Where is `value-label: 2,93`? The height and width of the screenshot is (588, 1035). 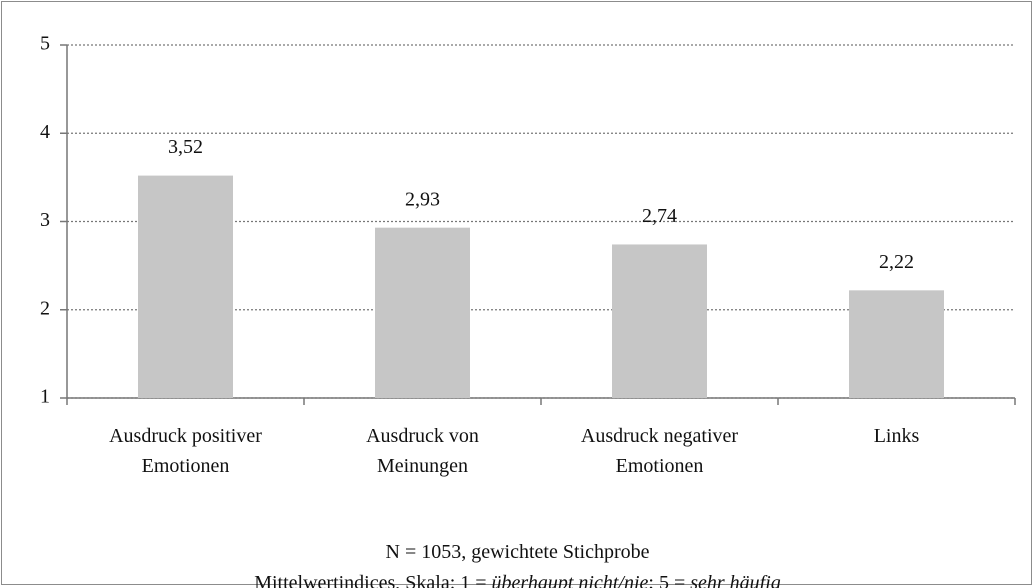 value-label: 2,93 is located at coordinates (422, 199).